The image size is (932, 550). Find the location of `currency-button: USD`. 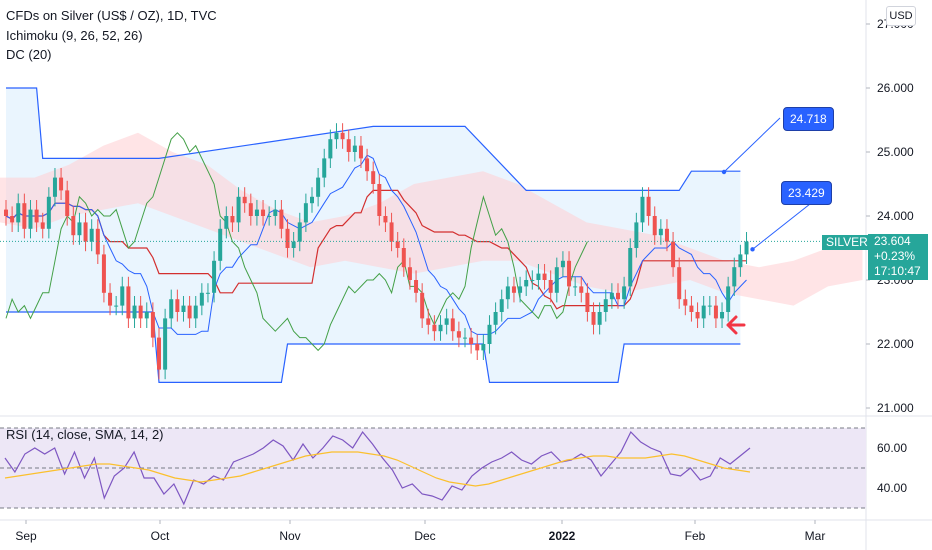

currency-button: USD is located at coordinates (901, 16).